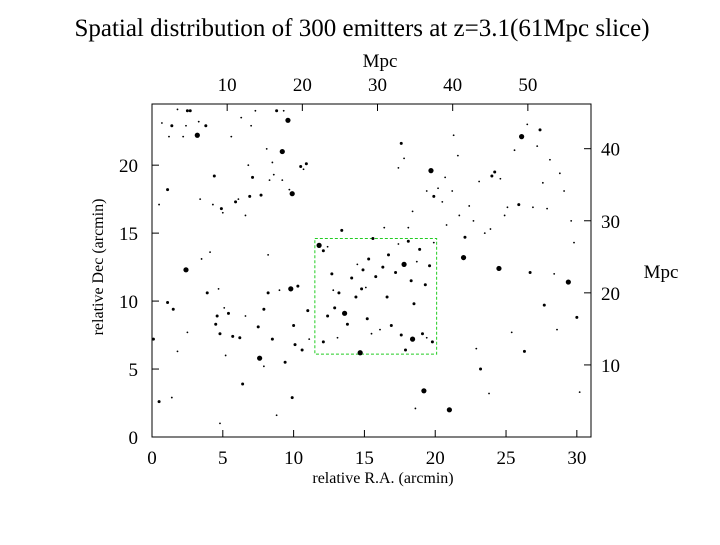 This screenshot has width=720, height=545. I want to click on top-tick-label: 30, so click(377, 85).